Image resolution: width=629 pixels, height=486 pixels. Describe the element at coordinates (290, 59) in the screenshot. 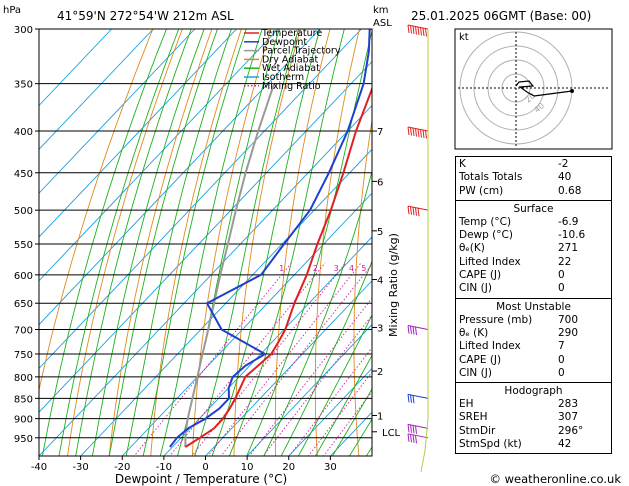

I see `legend-label: Dry Adiabat` at that location.